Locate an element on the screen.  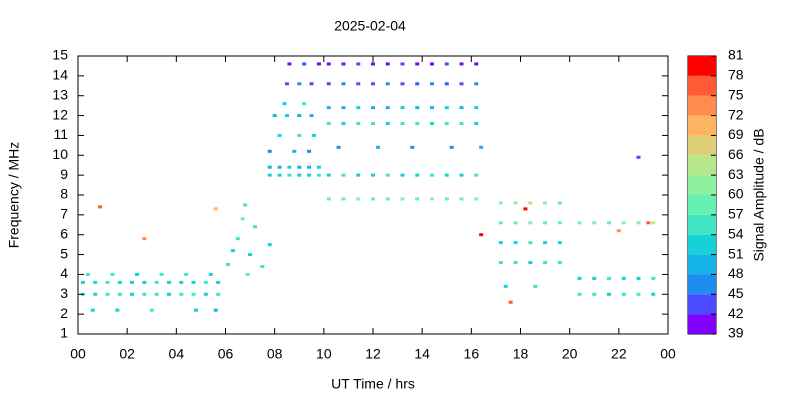
x-tick-label: 06 is located at coordinates (226, 354).